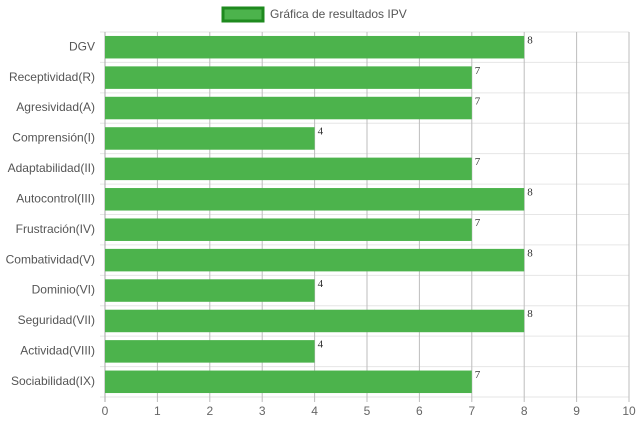 The image size is (639, 427). I want to click on y-tick-label: Adaptabilidad(II), so click(51, 168).